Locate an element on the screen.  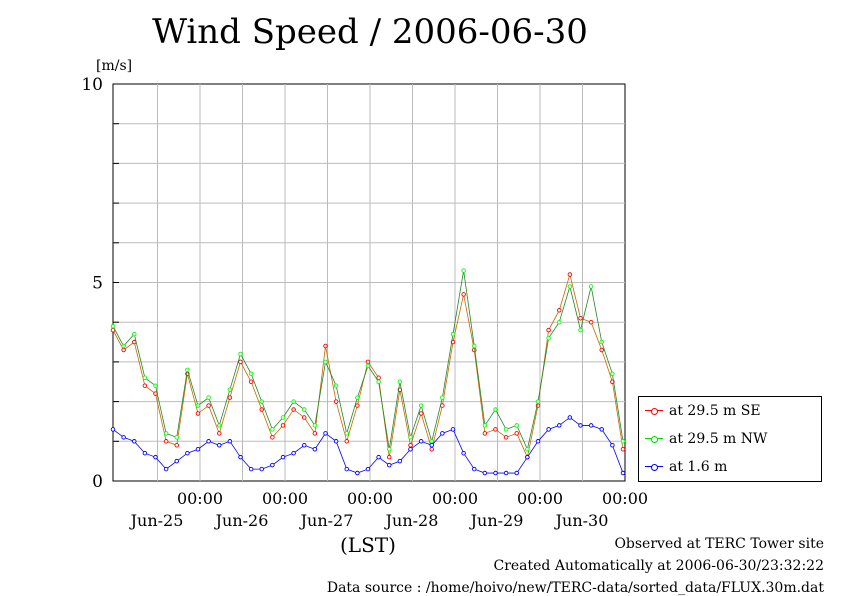
legend-label-se: at 29.5 m SE is located at coordinates (715, 411).